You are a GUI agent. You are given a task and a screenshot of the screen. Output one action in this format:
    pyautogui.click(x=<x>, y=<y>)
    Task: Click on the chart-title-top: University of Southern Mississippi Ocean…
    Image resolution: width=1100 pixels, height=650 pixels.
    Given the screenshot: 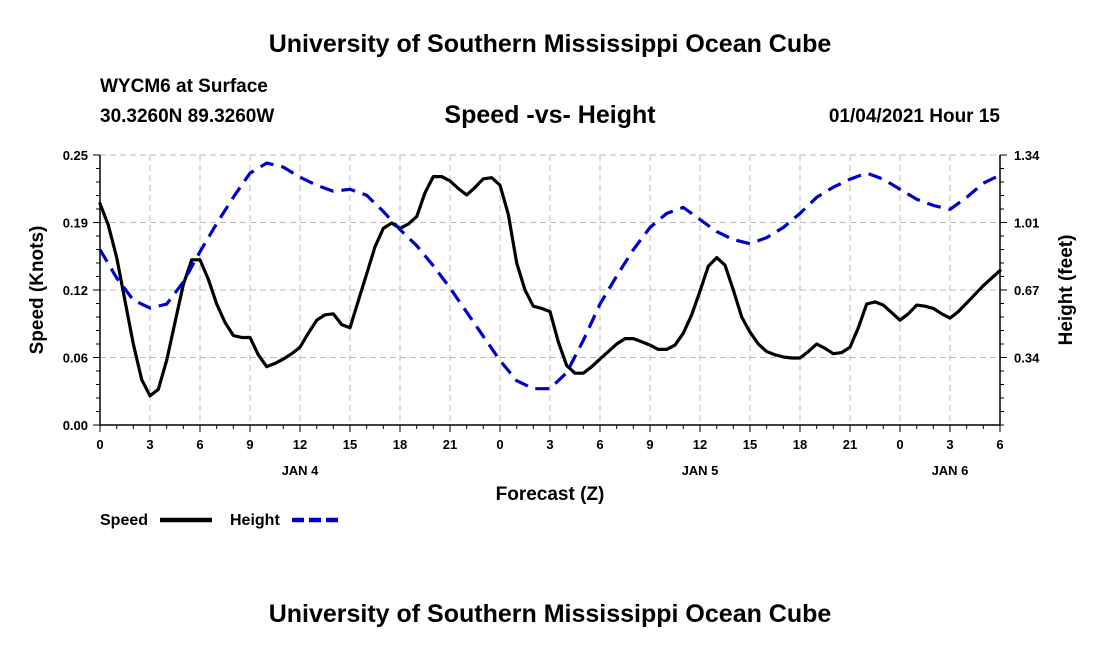 What is the action you would take?
    pyautogui.click(x=550, y=44)
    